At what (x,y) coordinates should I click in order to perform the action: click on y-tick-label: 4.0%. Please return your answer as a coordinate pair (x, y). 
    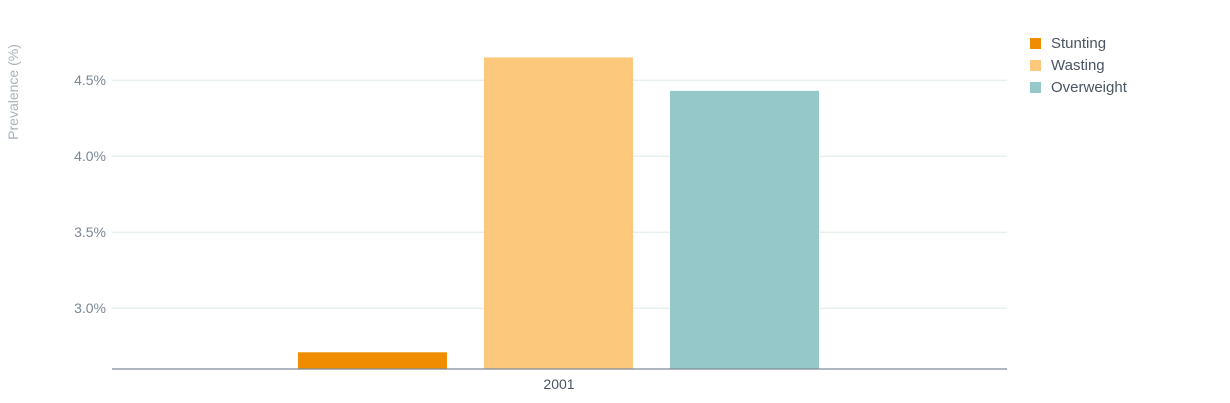
    Looking at the image, I should click on (90, 156).